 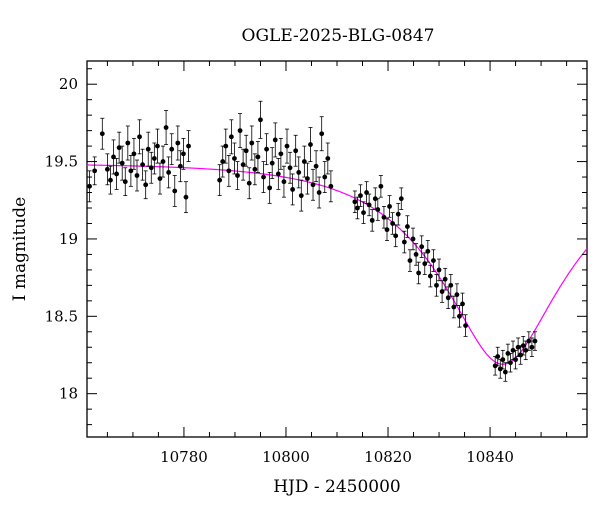 What do you see at coordinates (184, 457) in the screenshot?
I see `x-tick-label: 10780` at bounding box center [184, 457].